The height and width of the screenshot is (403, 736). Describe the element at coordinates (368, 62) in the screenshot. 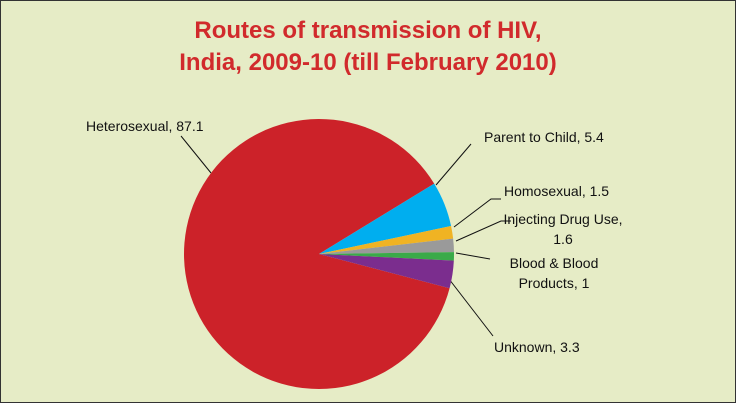

I see `chart-title: India, 2009-10 (till February 2010)` at that location.